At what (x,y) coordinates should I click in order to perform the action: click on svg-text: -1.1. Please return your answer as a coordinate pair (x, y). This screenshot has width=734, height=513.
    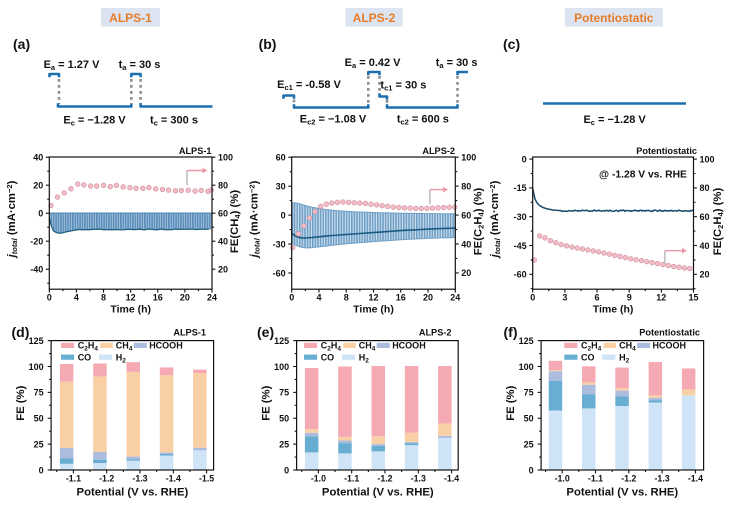
    Looking at the image, I should click on (73, 479).